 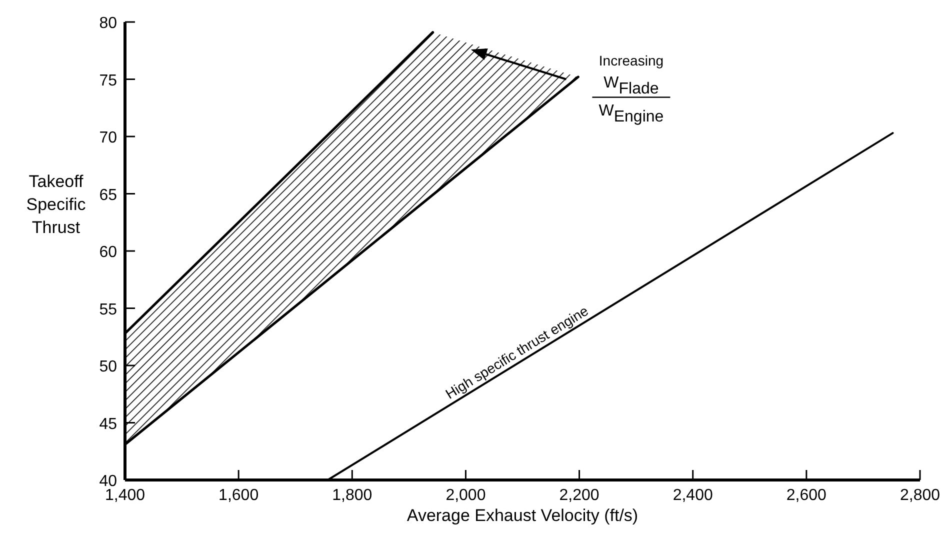 What do you see at coordinates (692, 495) in the screenshot?
I see `x-tick-label: 2,400` at bounding box center [692, 495].